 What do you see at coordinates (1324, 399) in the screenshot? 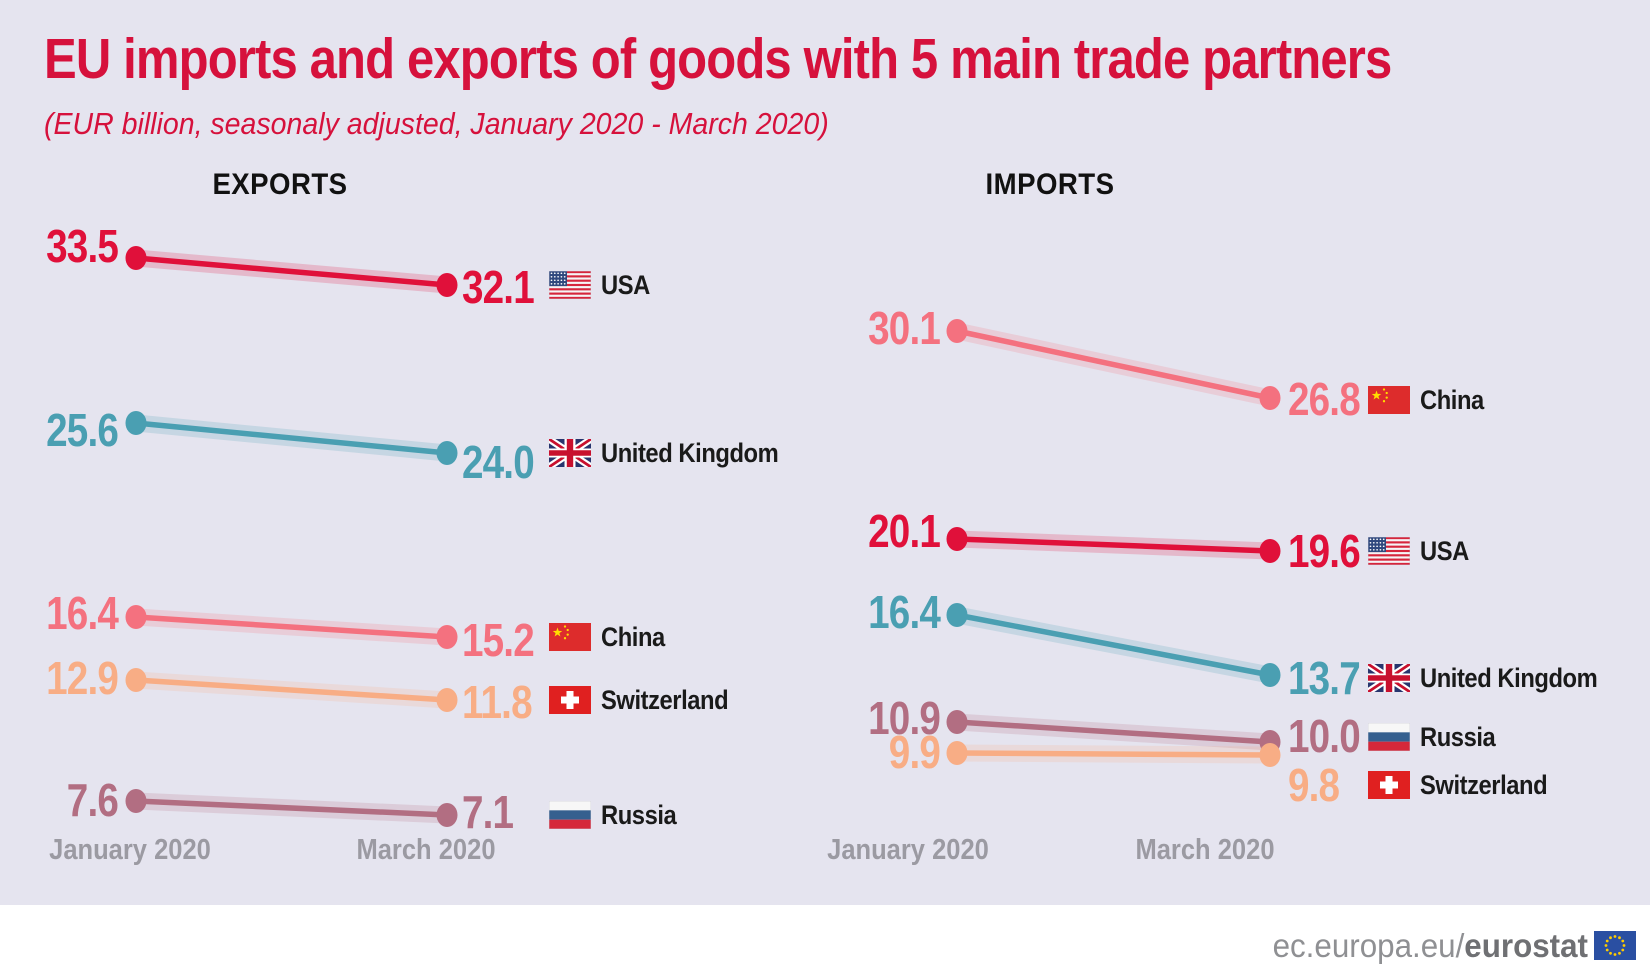
I see `imports-china-end-value: 26.8` at bounding box center [1324, 399].